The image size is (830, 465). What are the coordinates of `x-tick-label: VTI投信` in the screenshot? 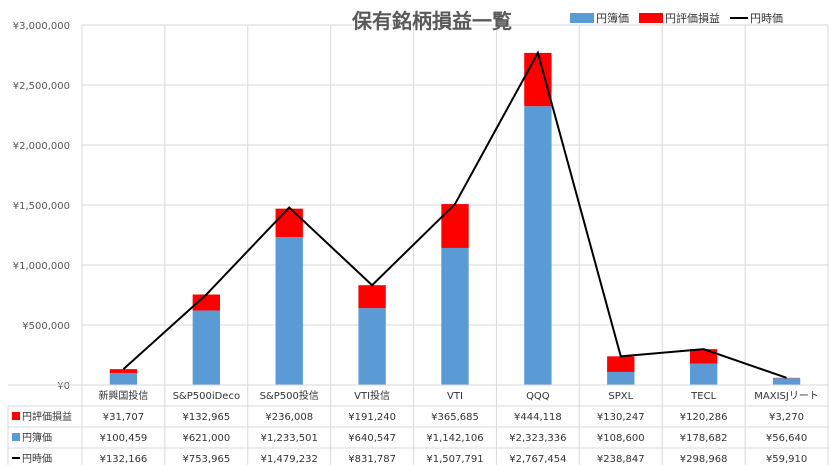 It's located at (372, 395).